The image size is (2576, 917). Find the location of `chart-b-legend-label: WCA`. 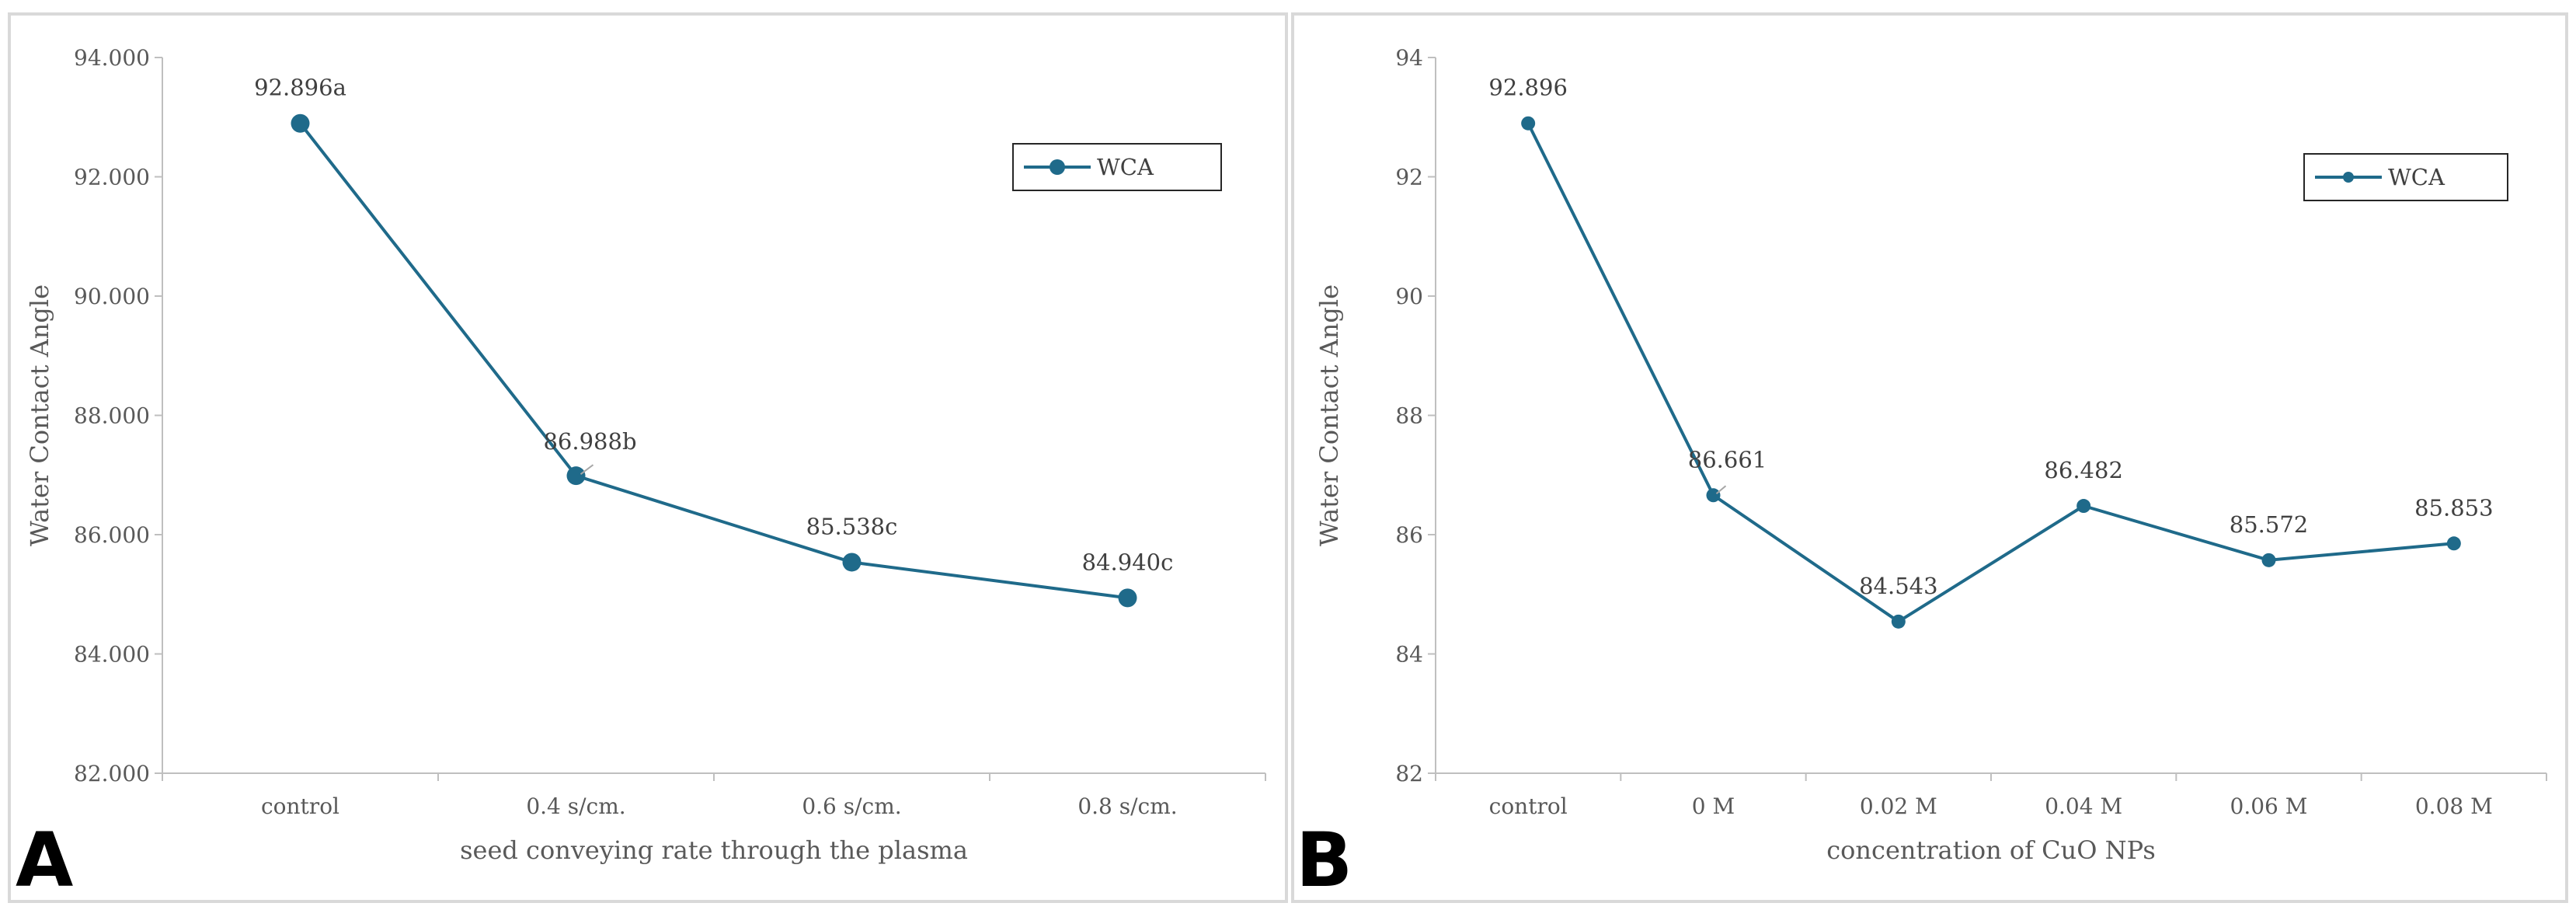

chart-b-legend-label: WCA is located at coordinates (2416, 177).